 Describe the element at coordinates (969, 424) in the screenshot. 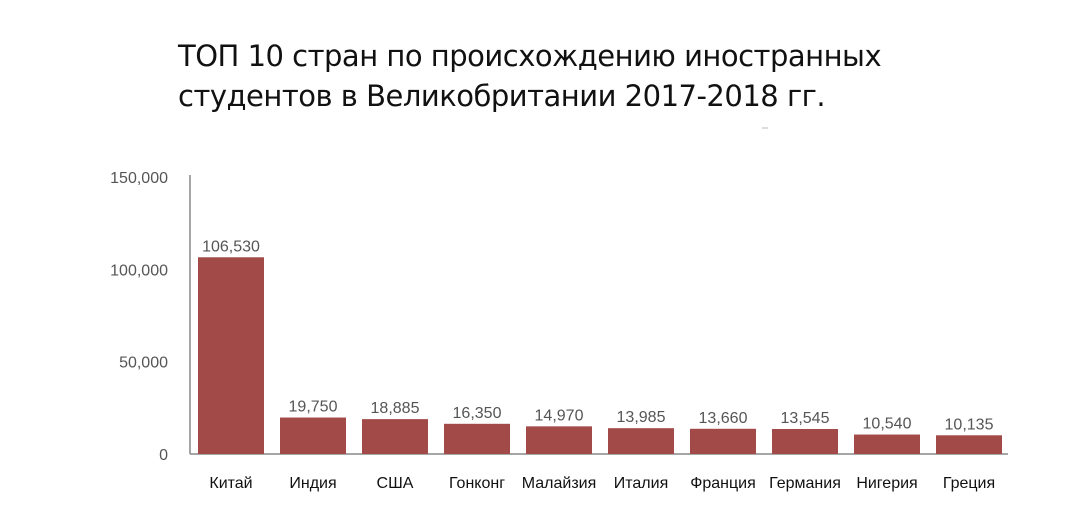

I see `data-label: 10,135` at that location.